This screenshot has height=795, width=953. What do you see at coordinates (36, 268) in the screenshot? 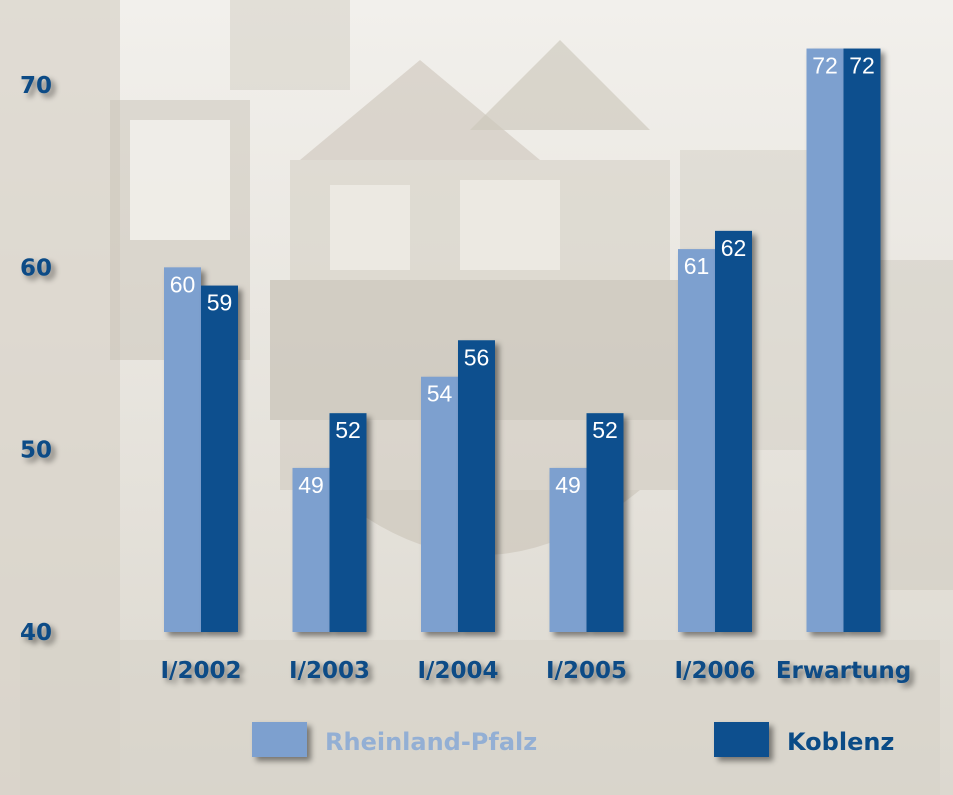
I see `y-tick-label: 60` at bounding box center [36, 268].